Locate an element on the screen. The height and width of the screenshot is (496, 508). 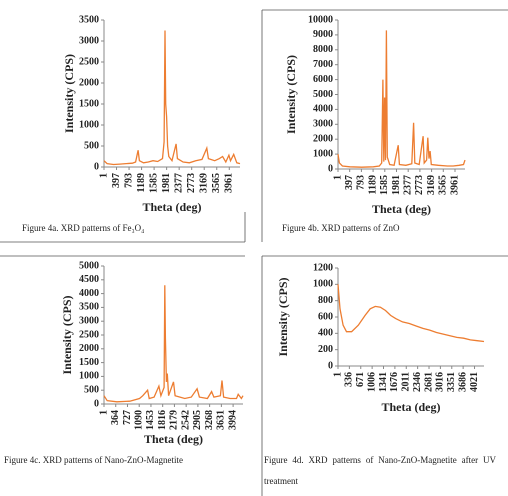
x-tick-label: 3268 is located at coordinates (209, 420).